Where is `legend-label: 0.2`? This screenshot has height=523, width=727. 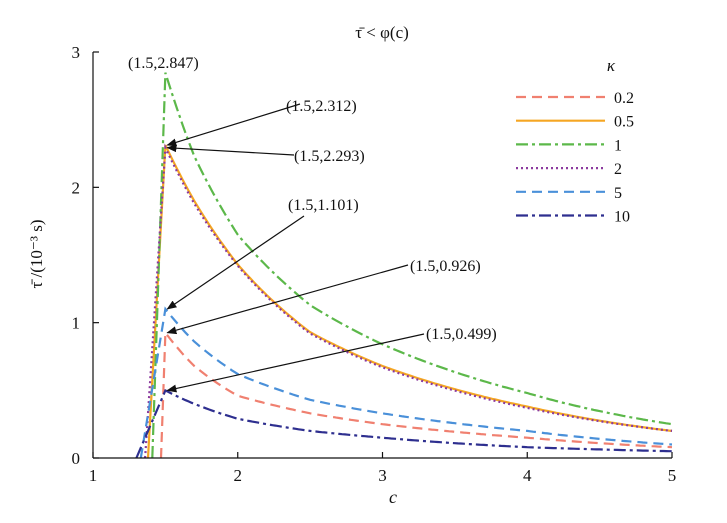
legend-label: 0.2 is located at coordinates (624, 98).